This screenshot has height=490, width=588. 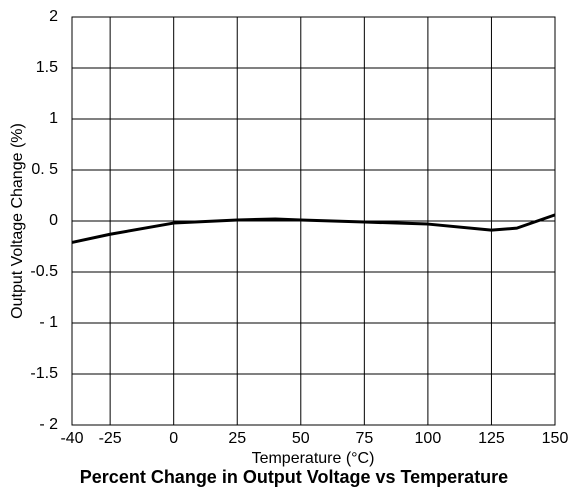 I want to click on x-axis-label: Temperature (°C), so click(x=313, y=458).